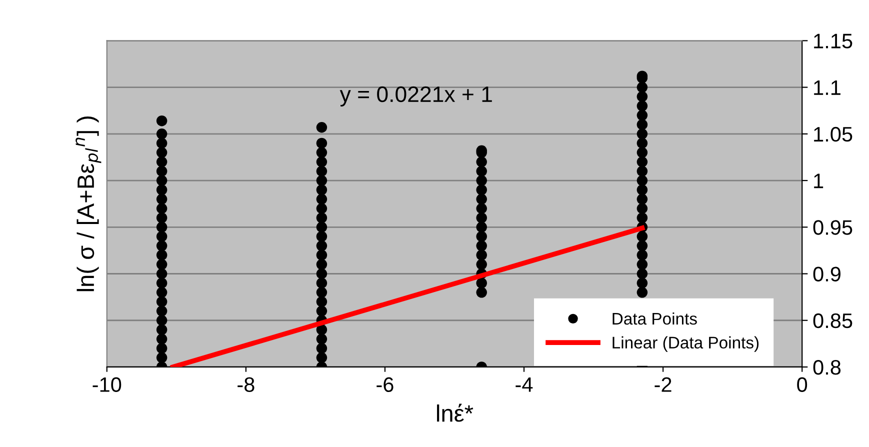 The height and width of the screenshot is (447, 869). What do you see at coordinates (663, 384) in the screenshot?
I see `x-tick-label: -2` at bounding box center [663, 384].